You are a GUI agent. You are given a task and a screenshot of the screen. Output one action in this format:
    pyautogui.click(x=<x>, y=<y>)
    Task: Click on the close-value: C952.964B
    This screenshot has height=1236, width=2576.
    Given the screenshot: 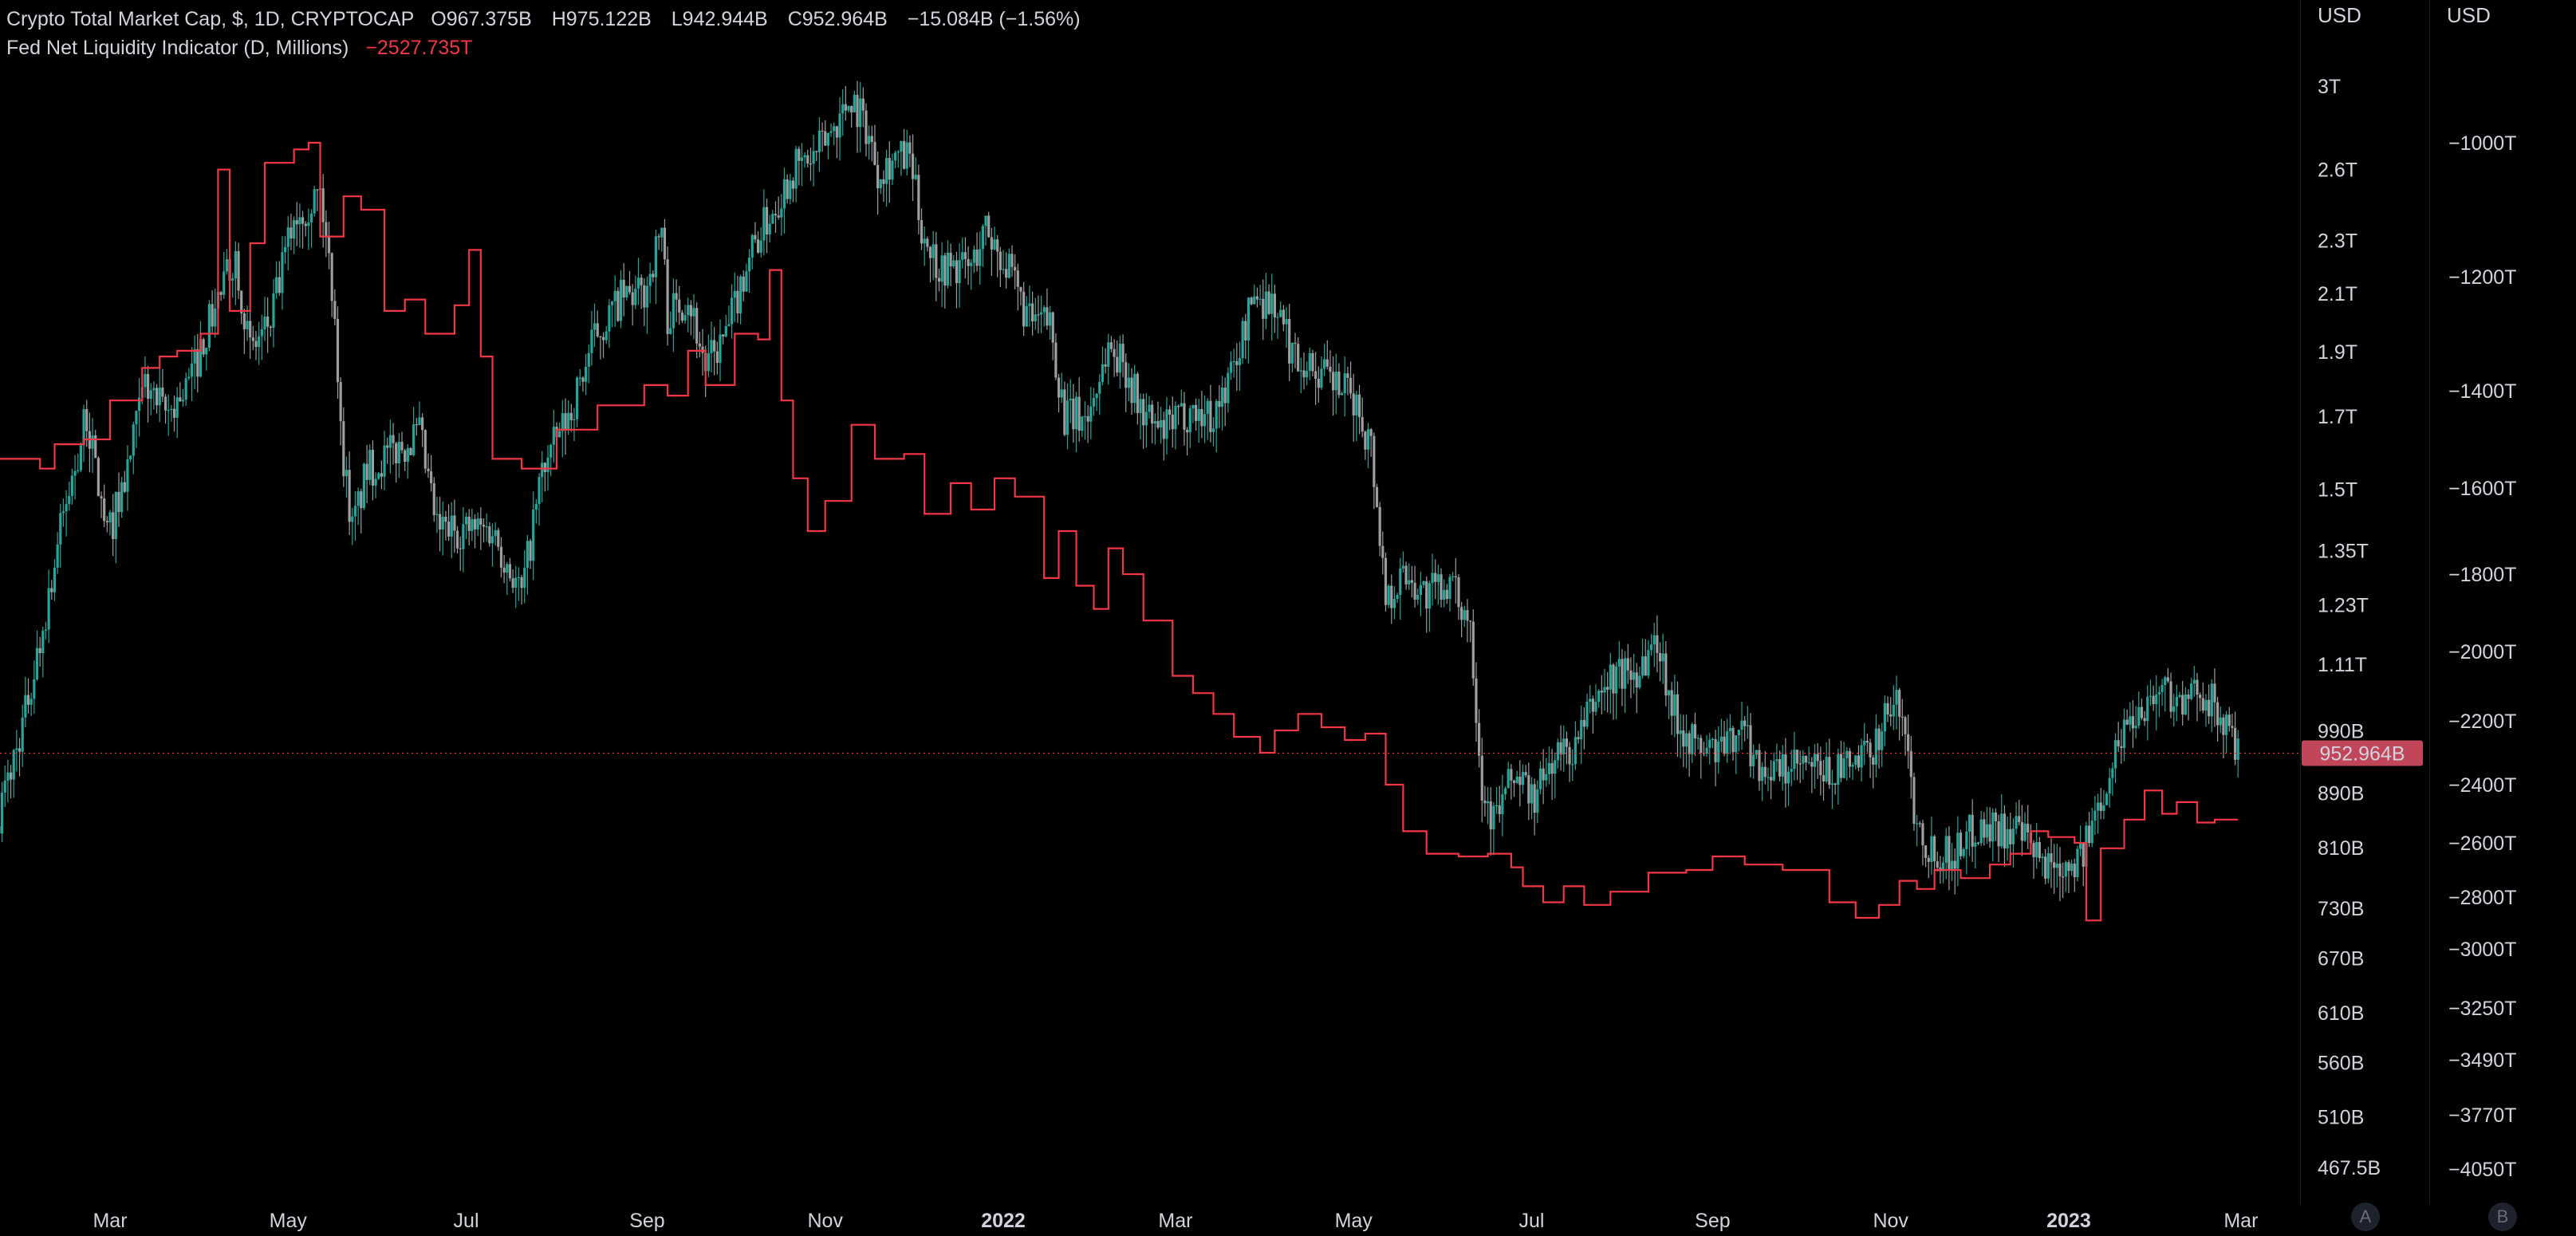 What is the action you would take?
    pyautogui.click(x=837, y=19)
    